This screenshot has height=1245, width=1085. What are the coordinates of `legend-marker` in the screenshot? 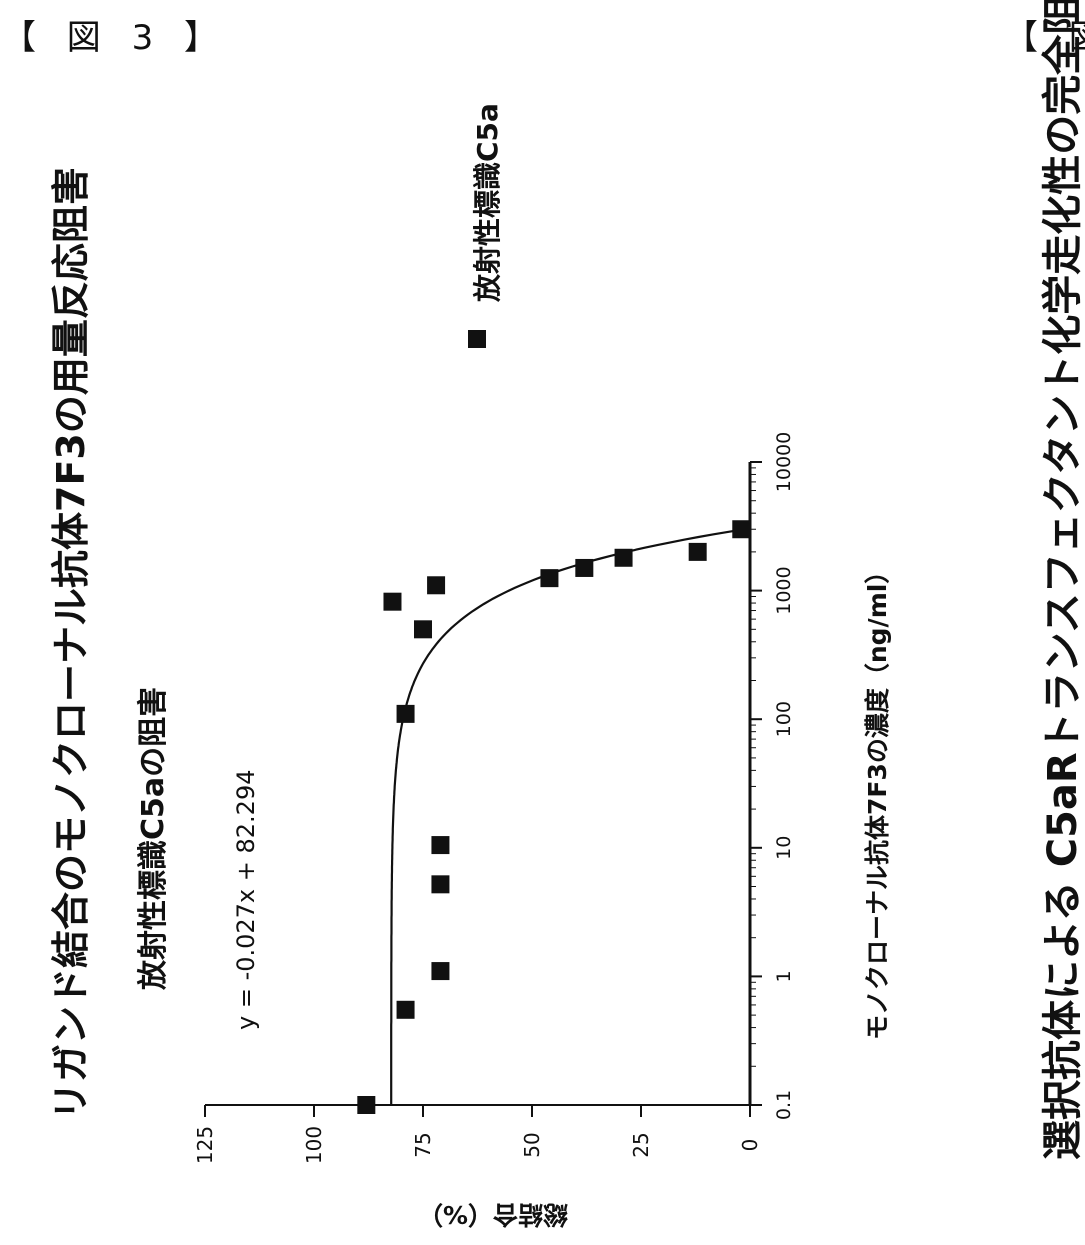 It's located at (477, 339).